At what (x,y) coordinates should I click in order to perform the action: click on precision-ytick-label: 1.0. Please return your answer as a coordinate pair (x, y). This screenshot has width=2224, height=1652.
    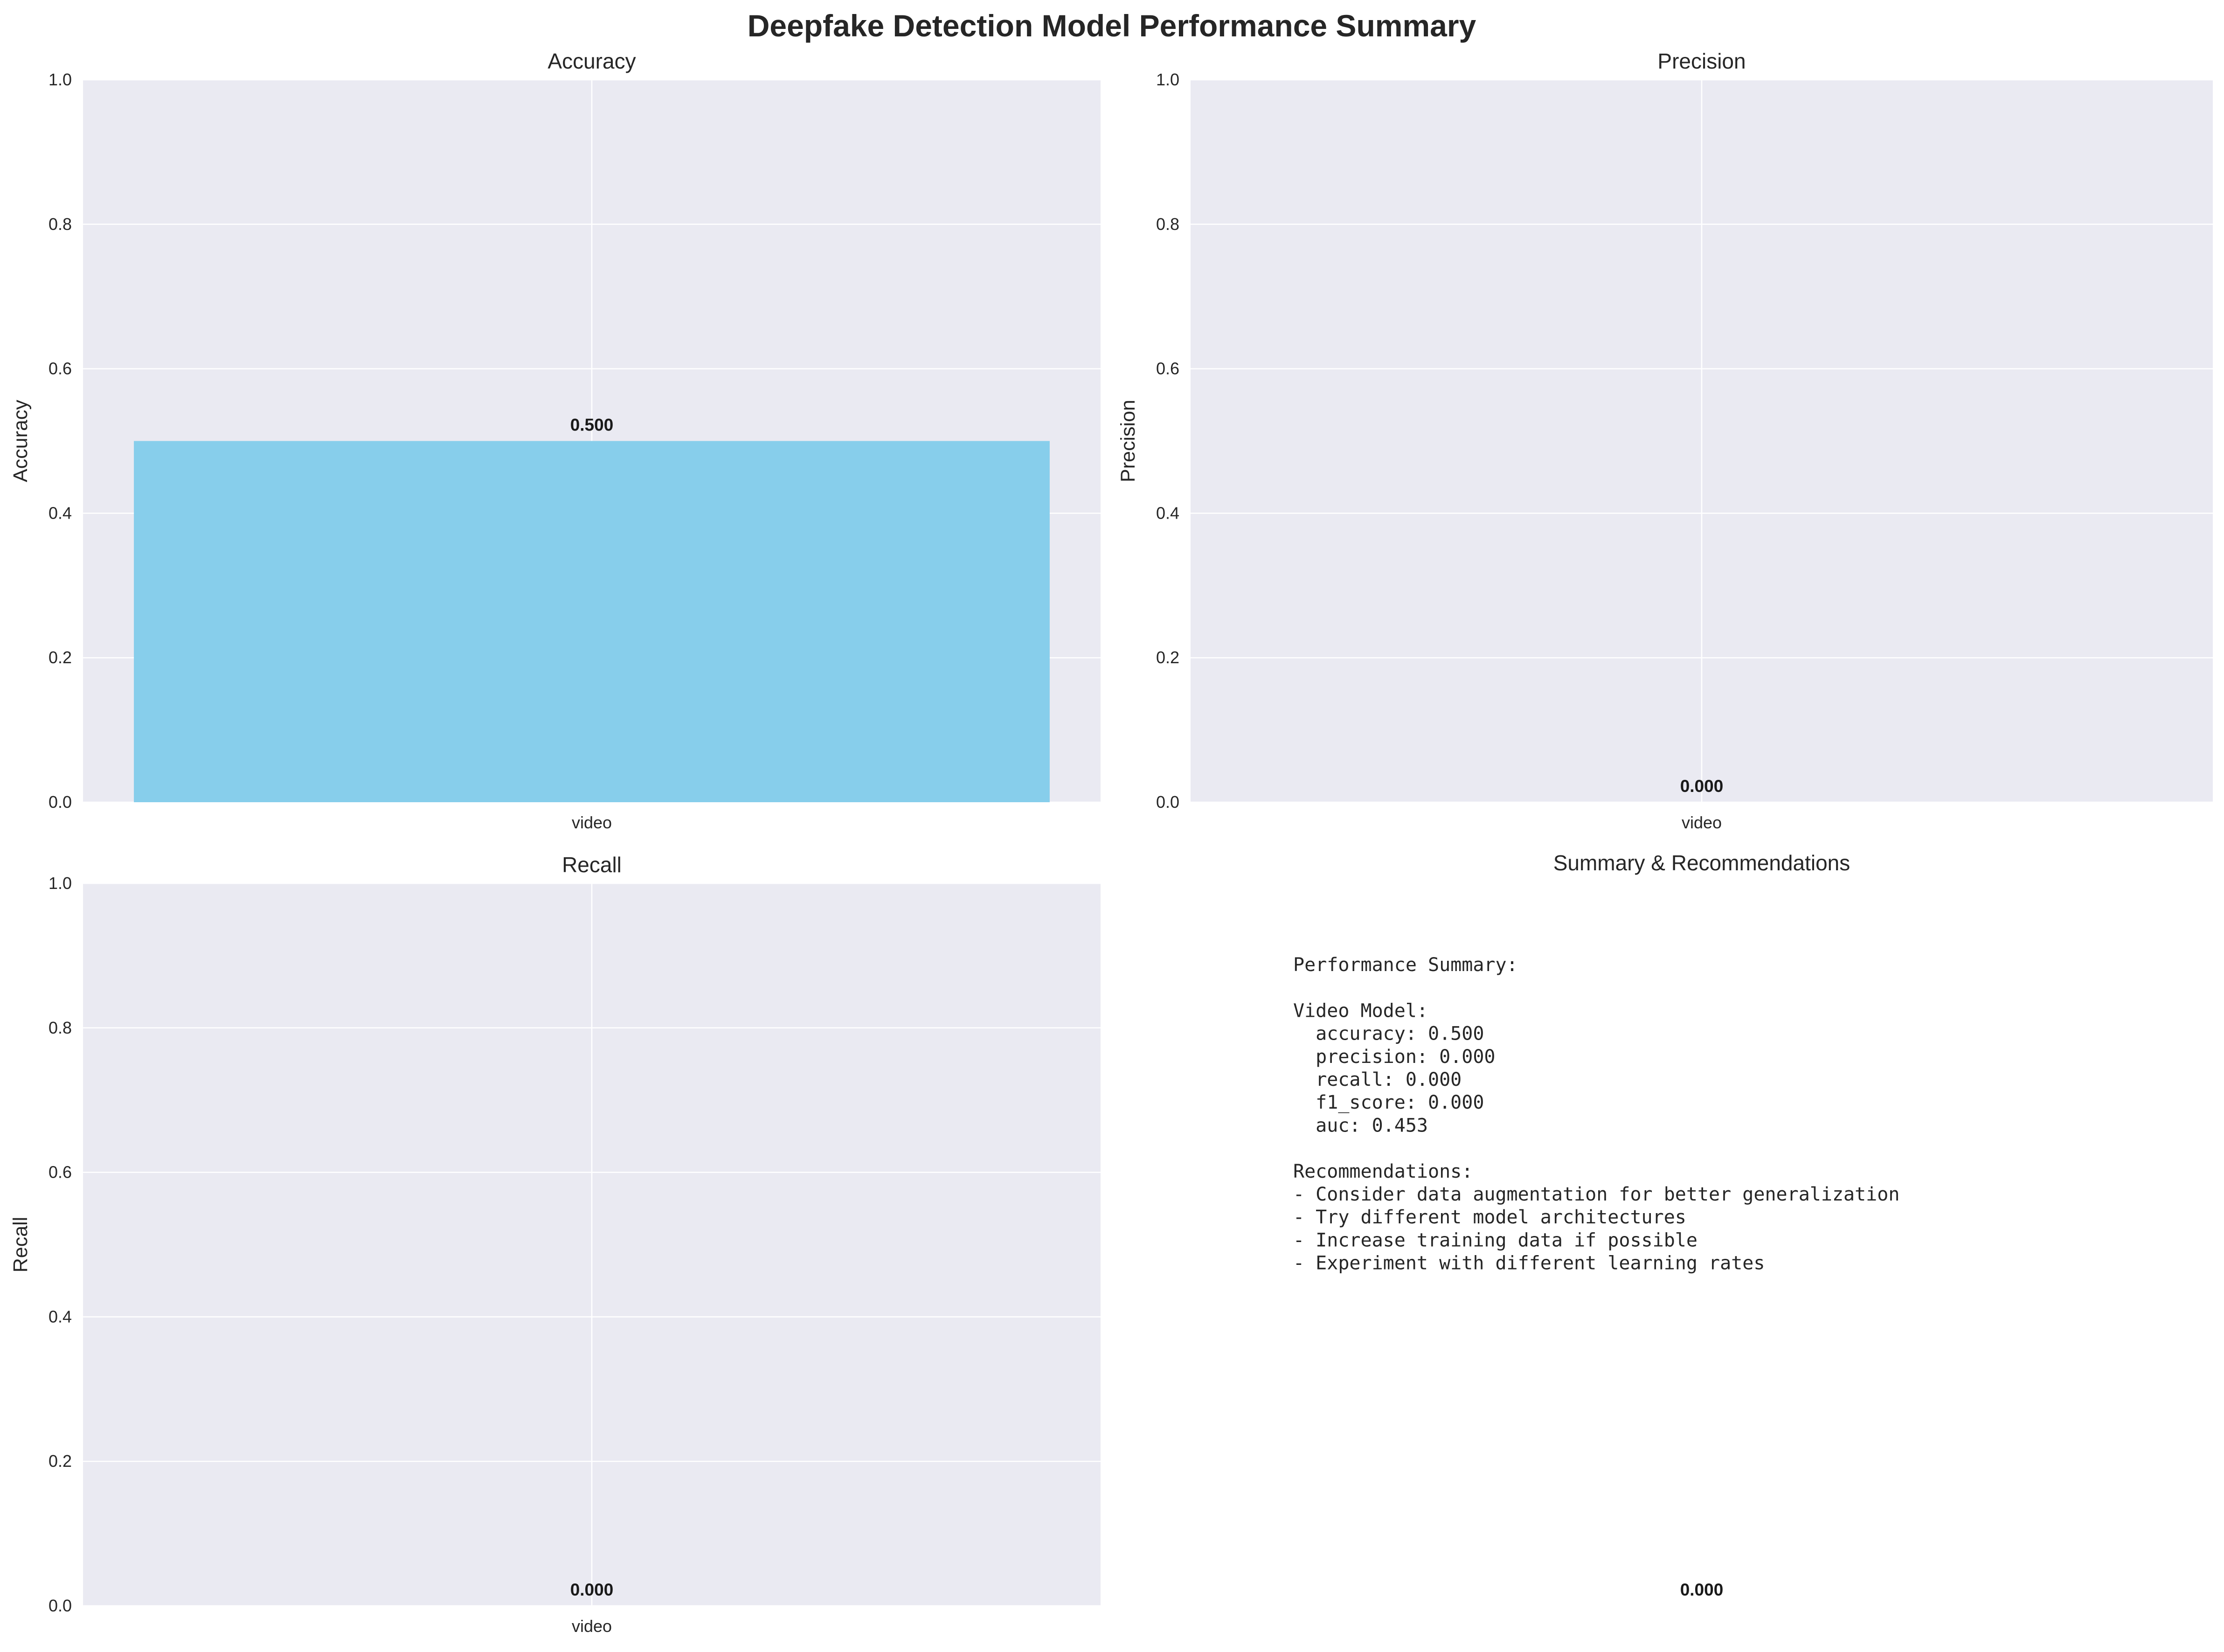
    Looking at the image, I should click on (1167, 80).